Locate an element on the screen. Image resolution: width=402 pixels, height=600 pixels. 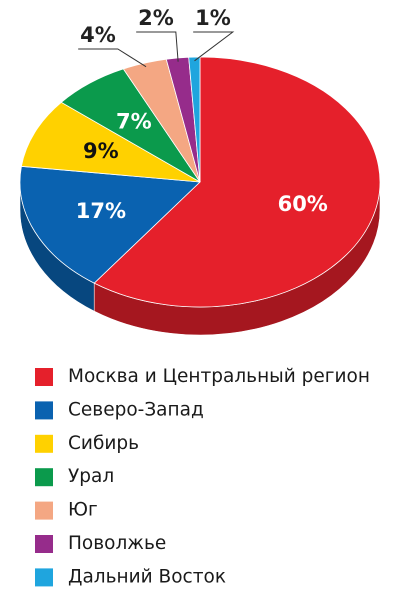
data-label: 17% is located at coordinates (101, 211).